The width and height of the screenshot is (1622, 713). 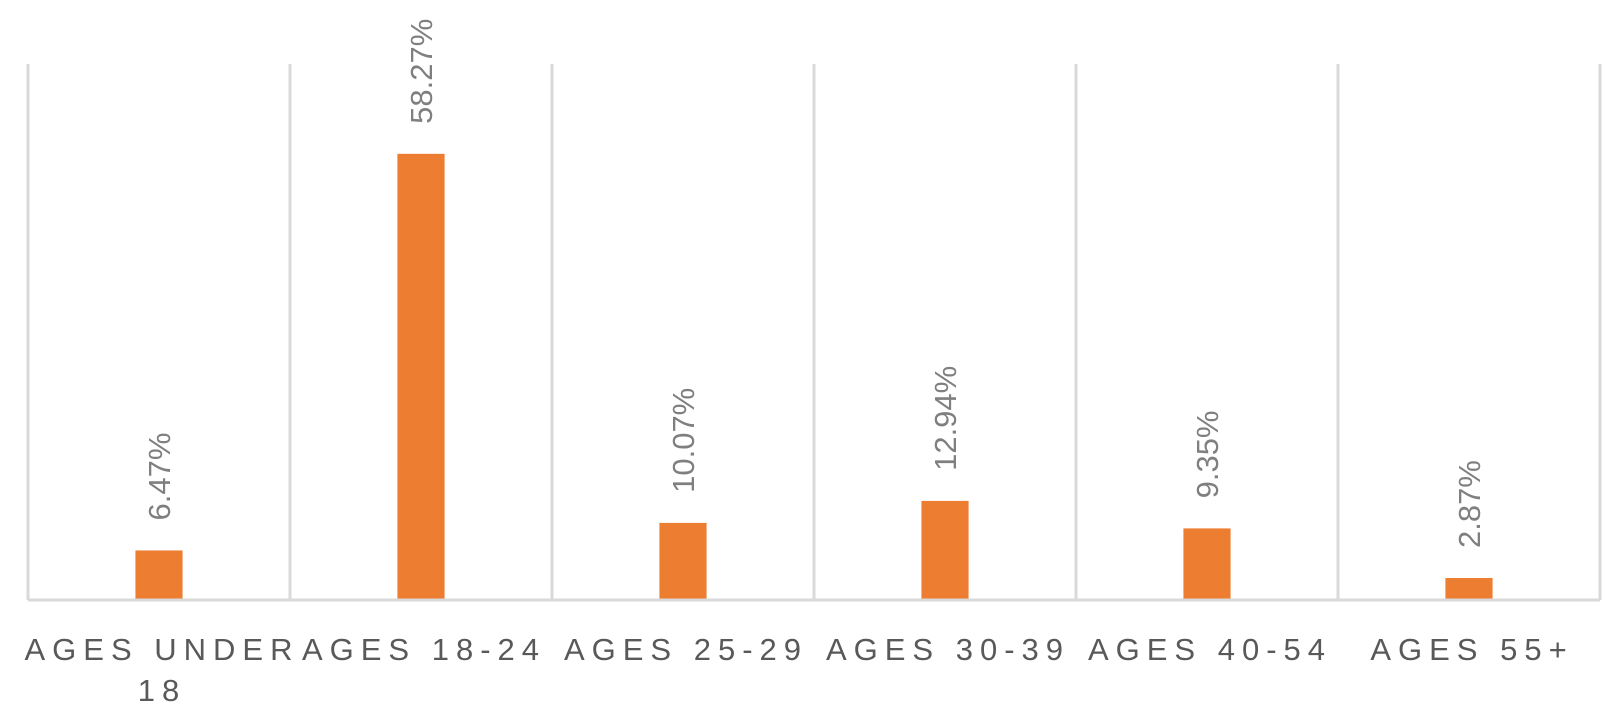 I want to click on category-label-4-line-0: AGES 40-54, so click(x=1210, y=649).